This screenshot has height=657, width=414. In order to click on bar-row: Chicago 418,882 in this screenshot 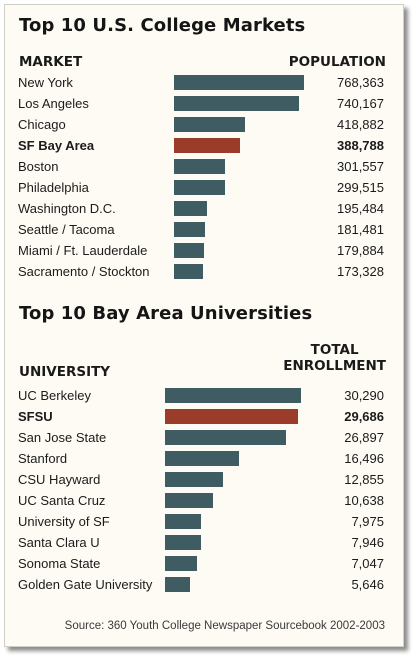, I will do `click(204, 124)`.